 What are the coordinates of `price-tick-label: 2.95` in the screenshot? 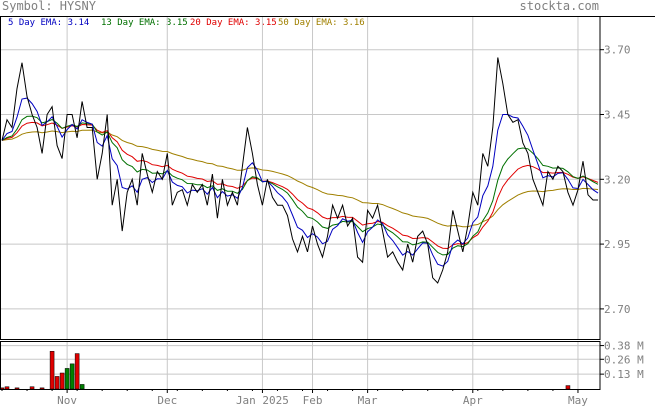 It's located at (617, 244).